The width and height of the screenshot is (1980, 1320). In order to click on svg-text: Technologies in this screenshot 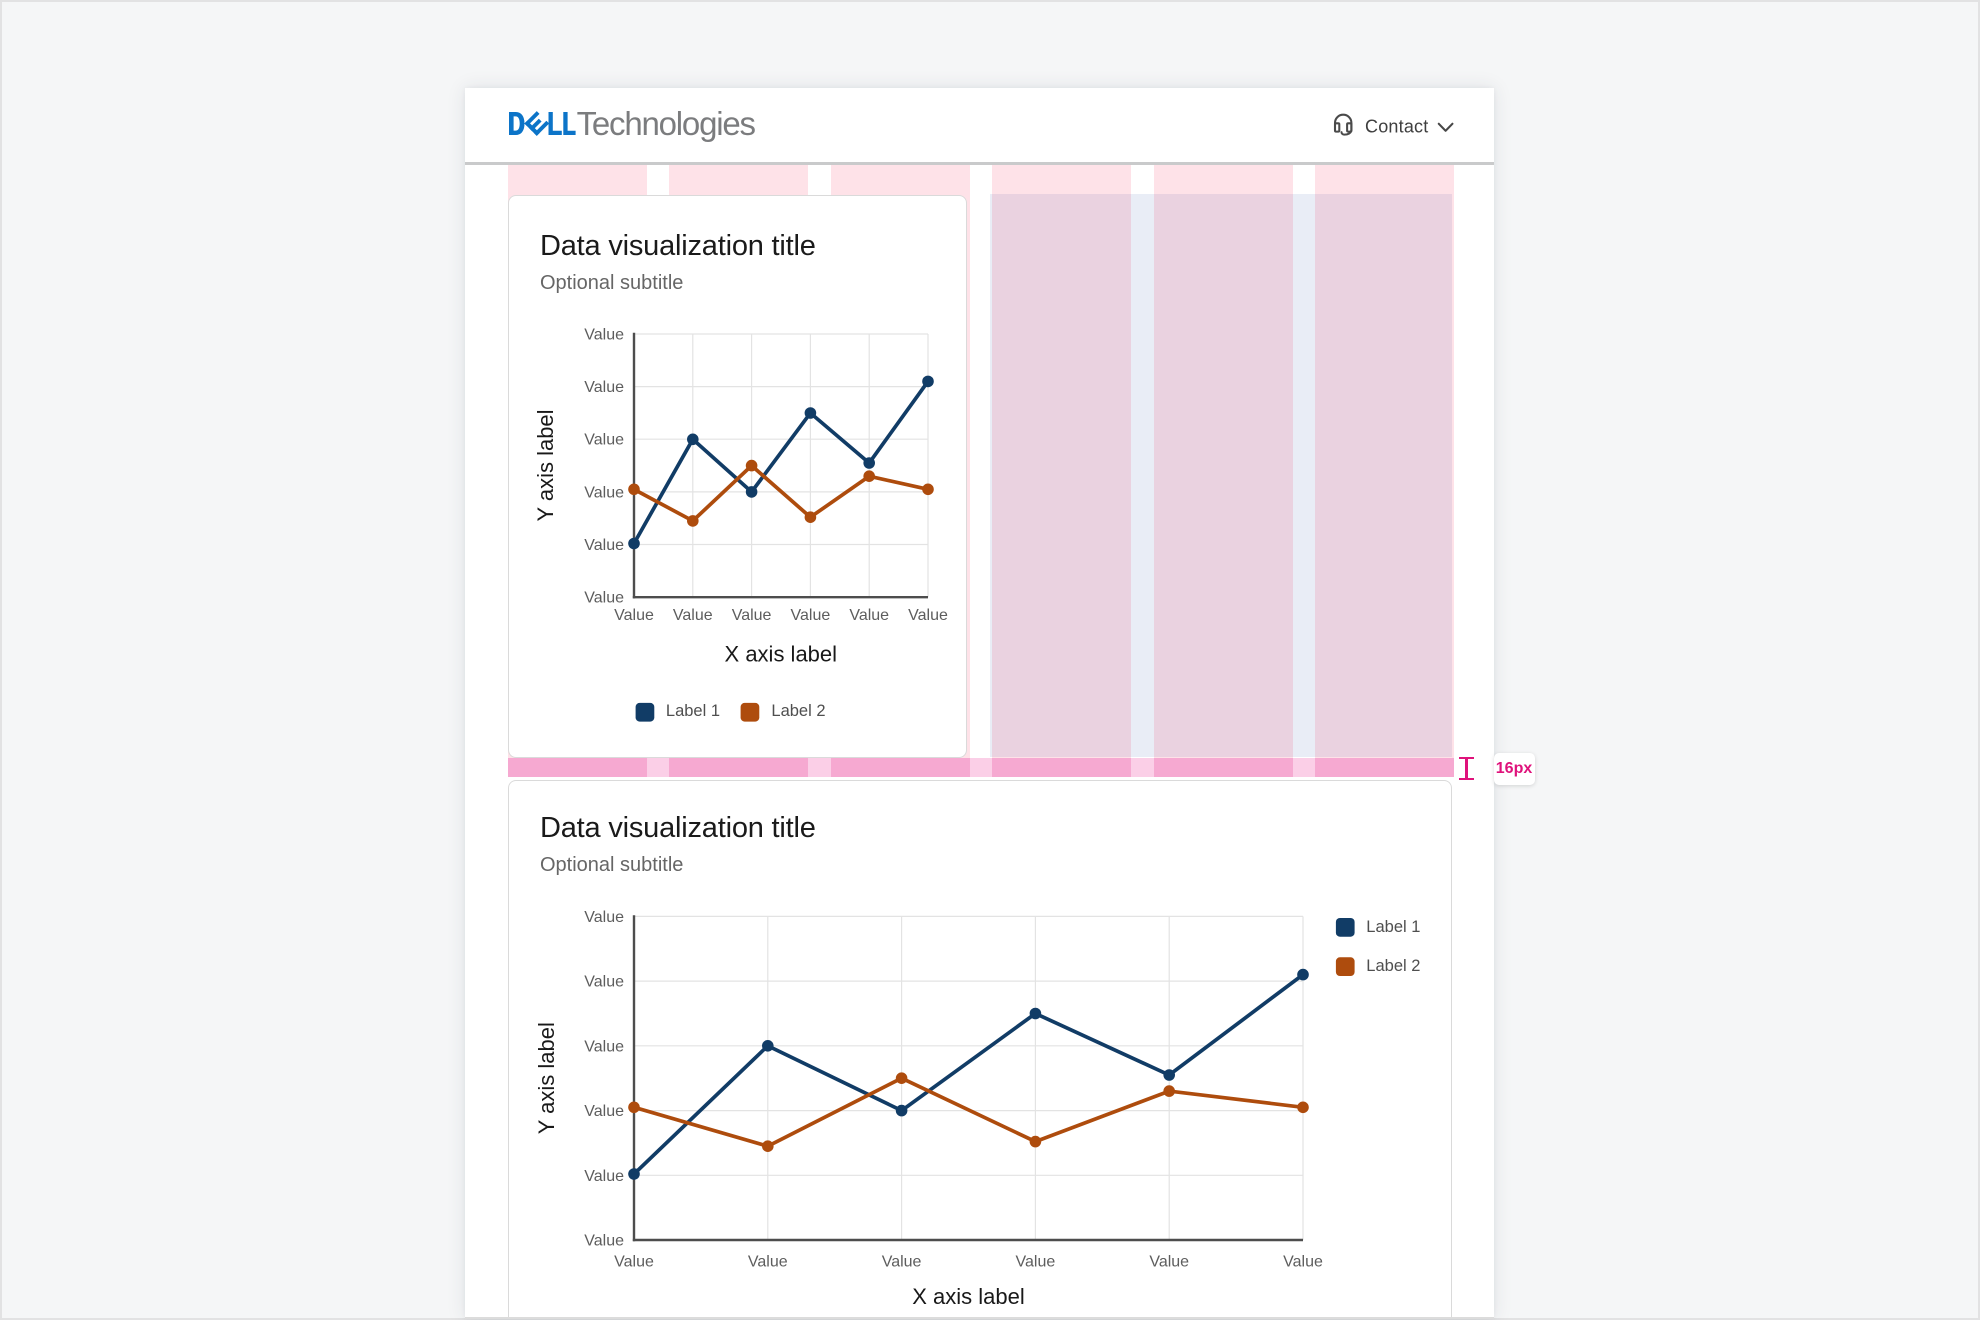, I will do `click(665, 126)`.